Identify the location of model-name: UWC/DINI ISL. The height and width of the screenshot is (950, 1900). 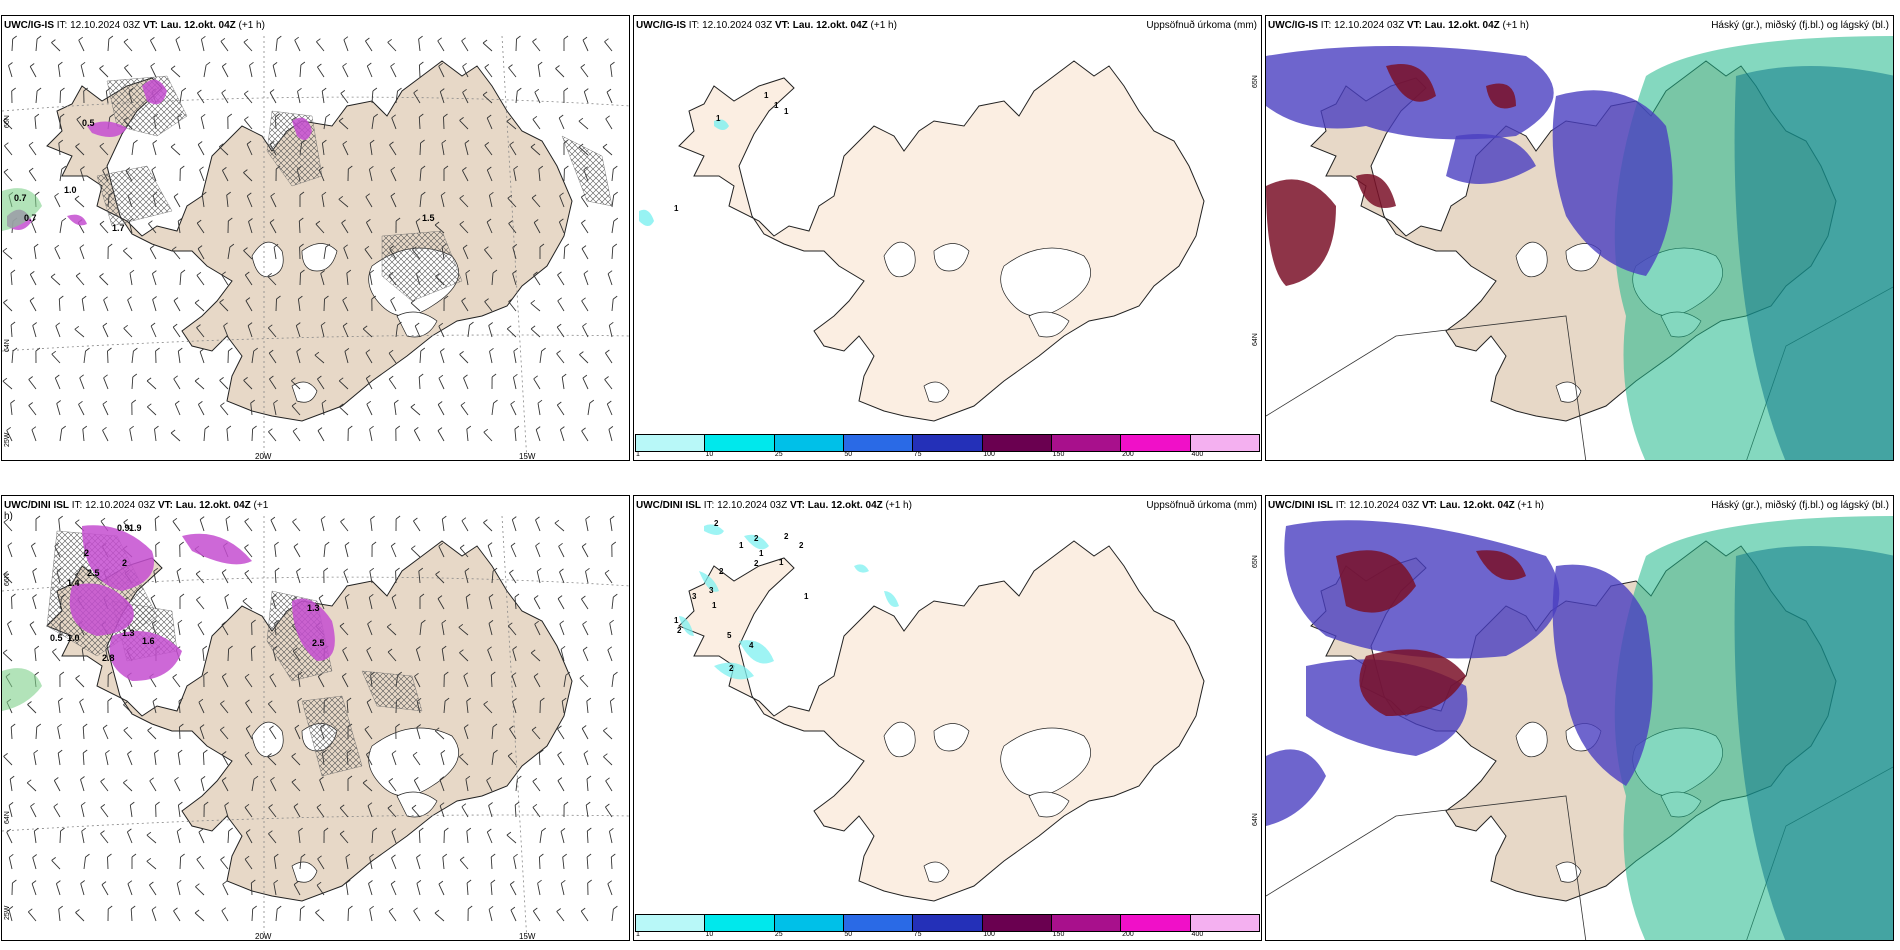
(36, 505).